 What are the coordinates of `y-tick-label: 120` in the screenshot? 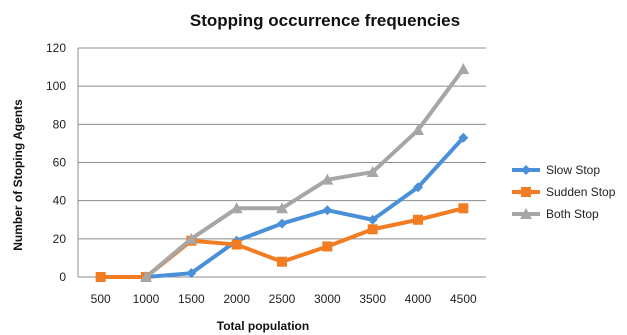 It's located at (56, 48).